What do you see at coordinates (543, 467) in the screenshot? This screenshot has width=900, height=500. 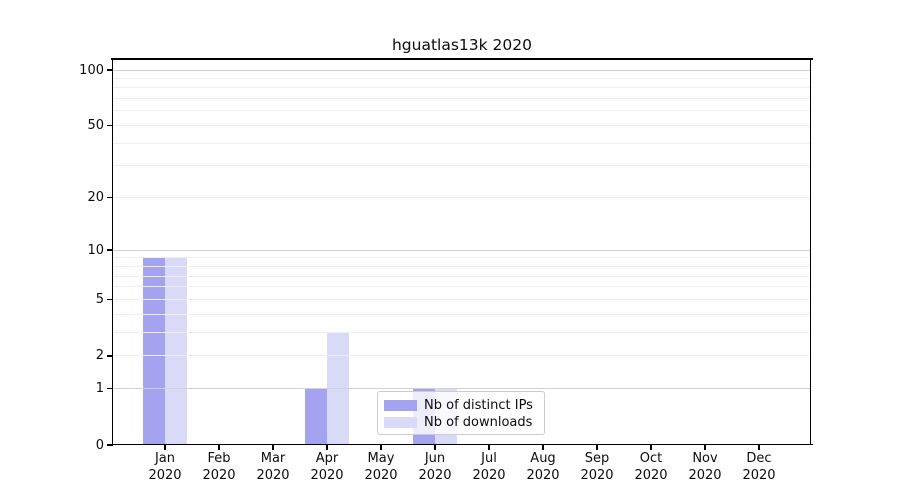 I see `x-tick-label-aug: Aug 2020` at bounding box center [543, 467].